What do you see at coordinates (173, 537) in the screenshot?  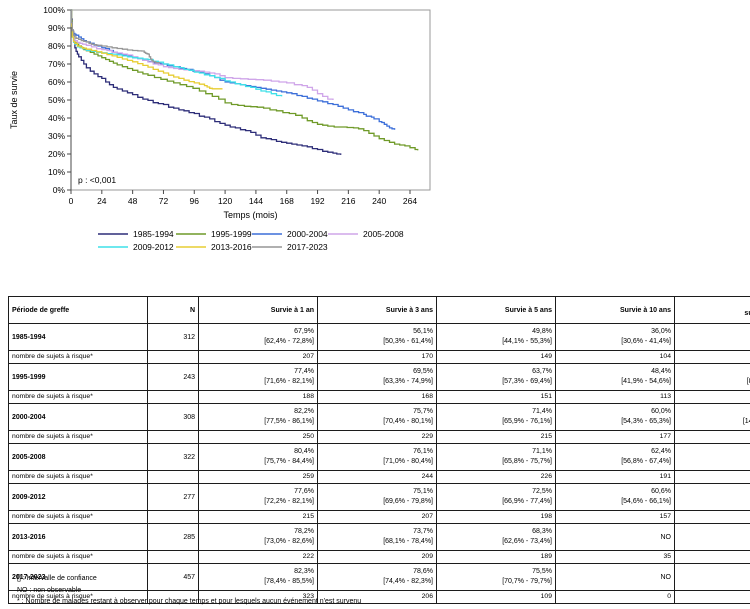 I see `cell-n: 285` at bounding box center [173, 537].